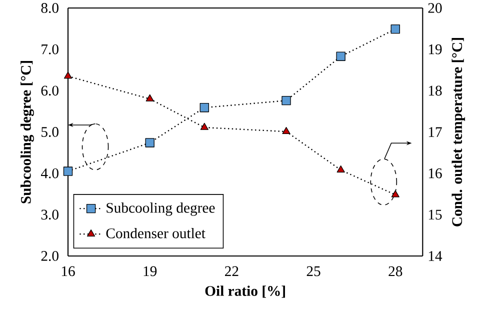 The image size is (483, 314). I want to click on y-axis-title: Subcooling degree [°C], so click(27, 132).